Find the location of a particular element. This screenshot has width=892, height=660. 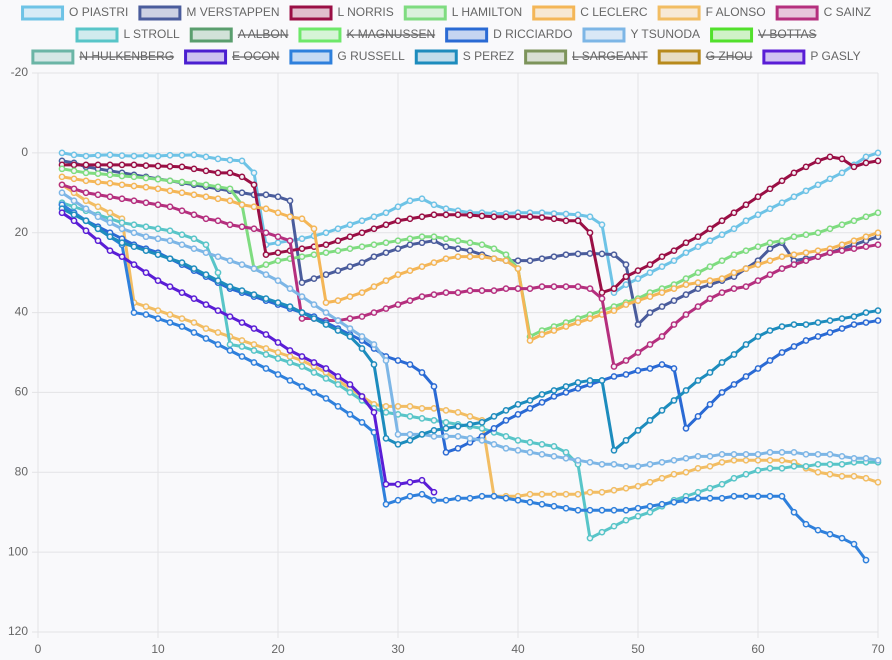

legend-item: V BOTTAS is located at coordinates (763, 35).